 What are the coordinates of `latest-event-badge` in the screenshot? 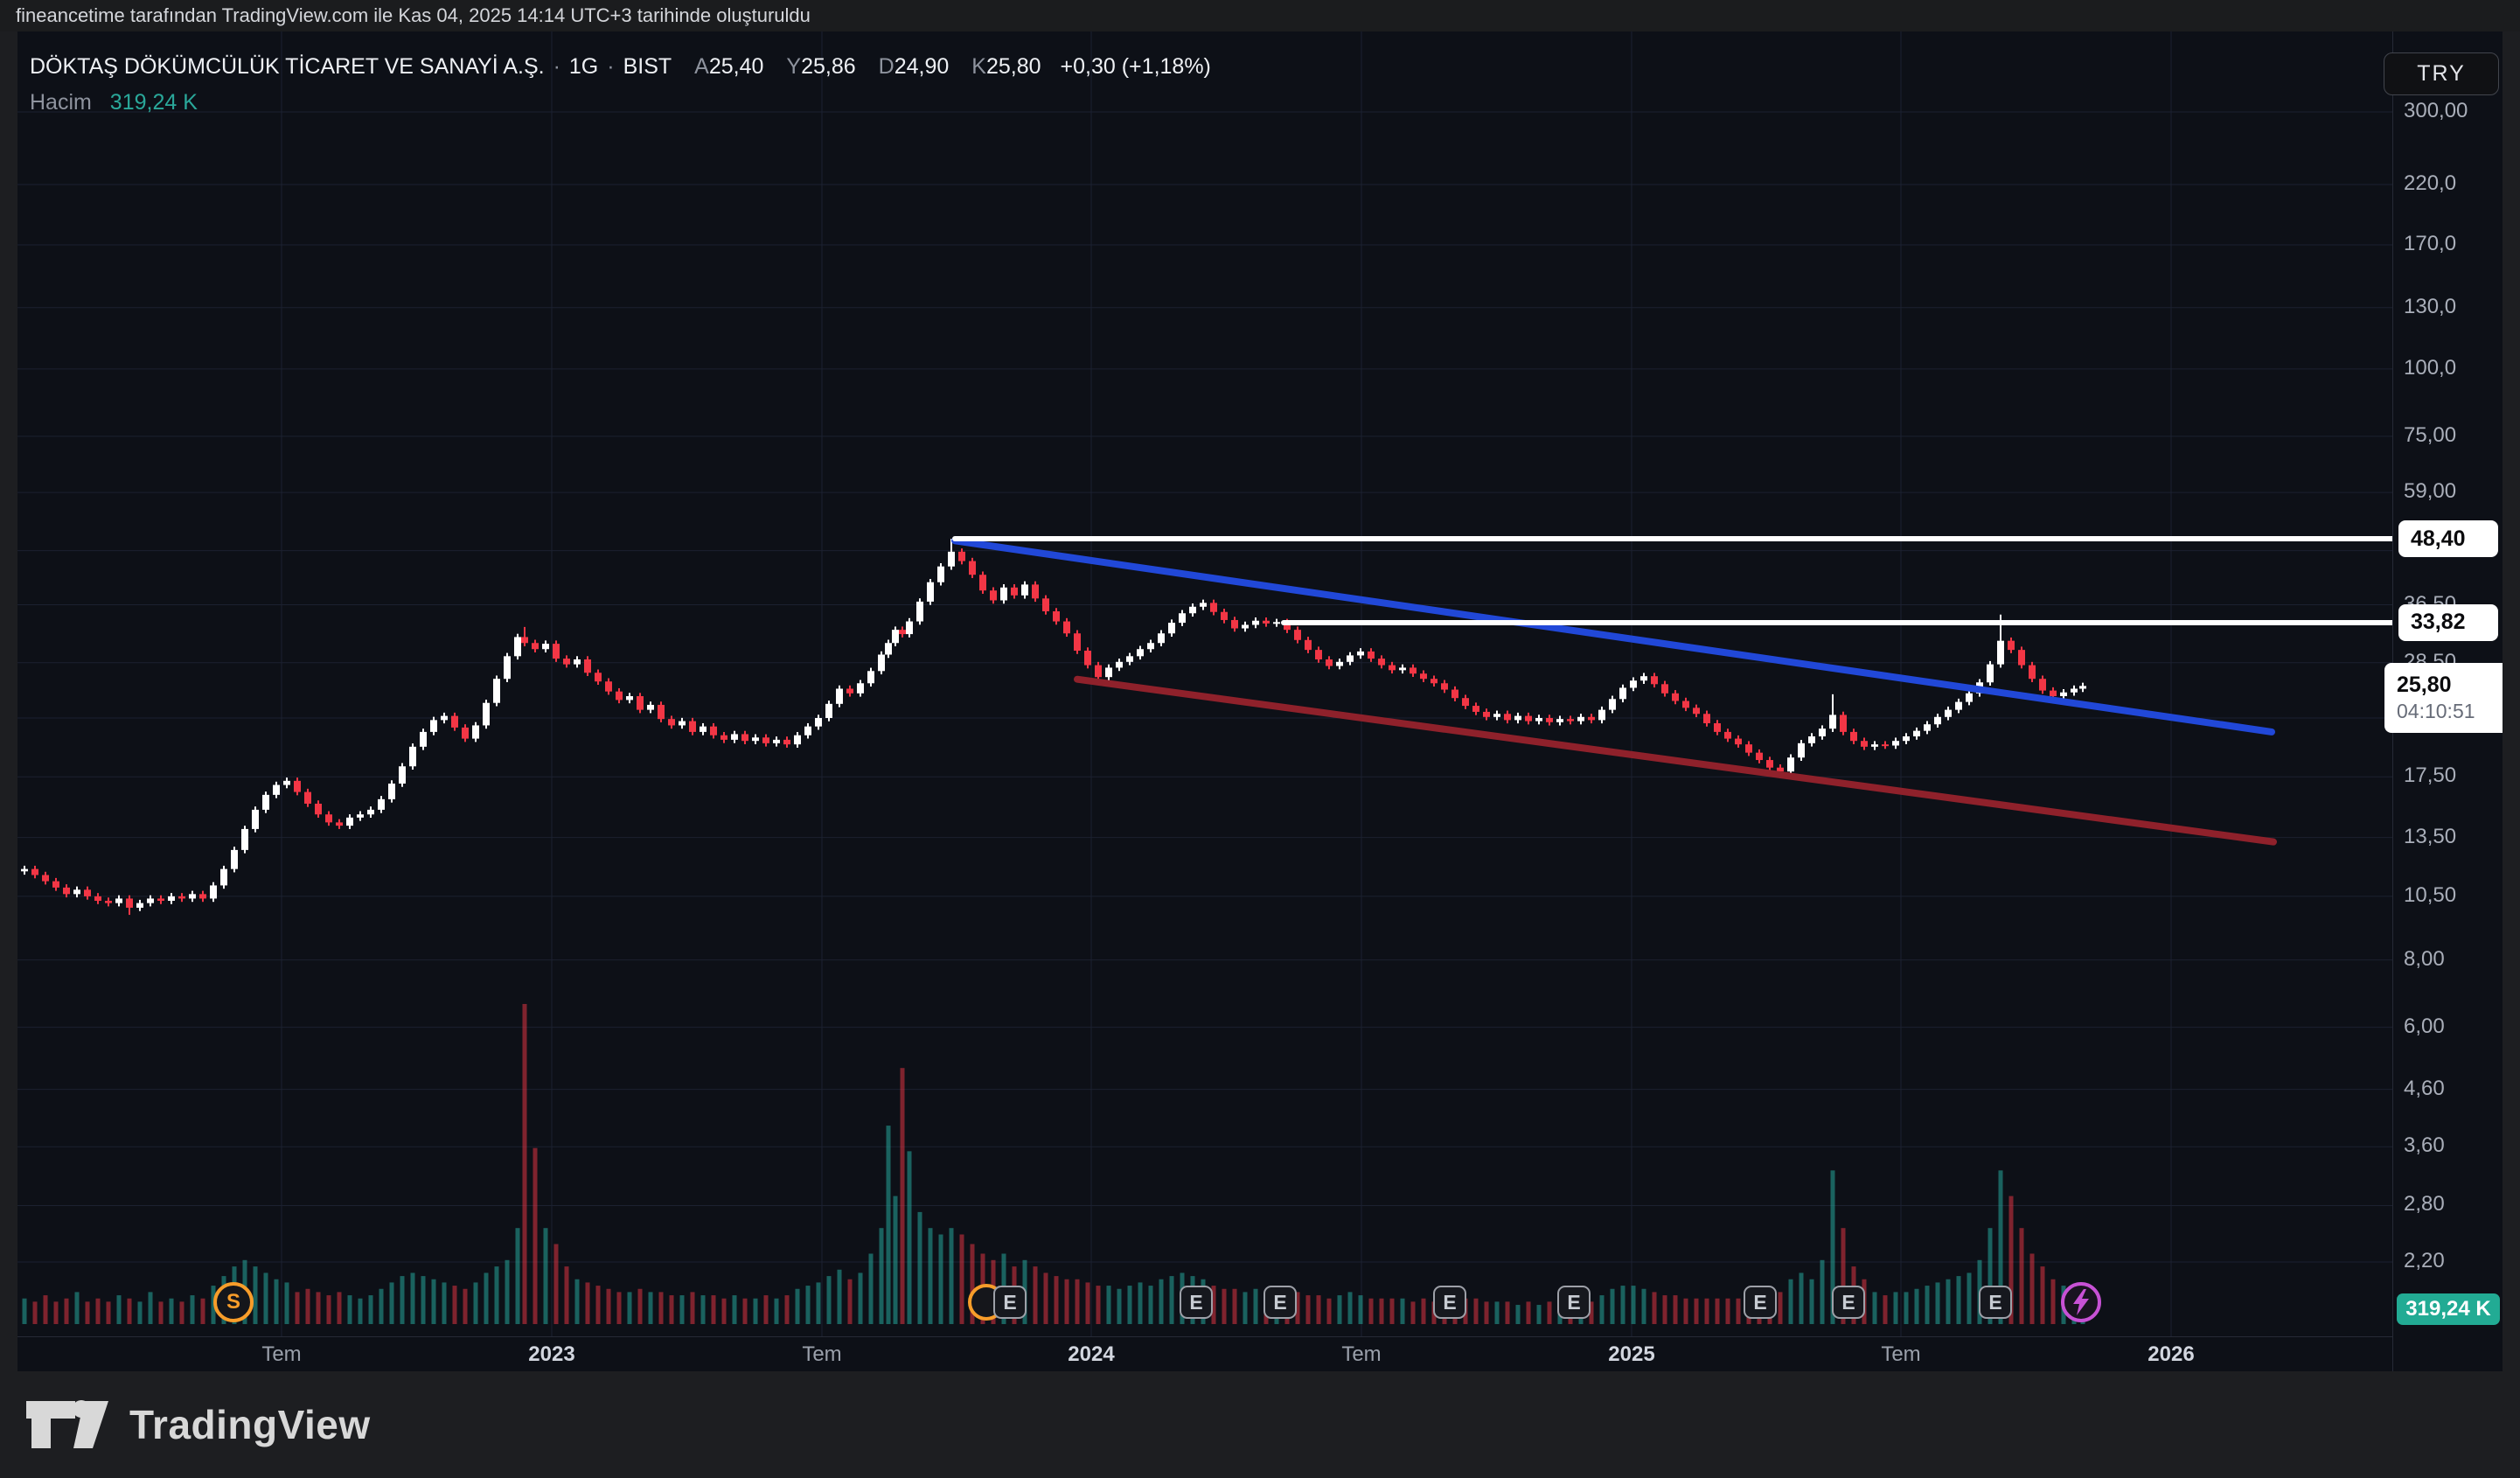 It's located at (2081, 1302).